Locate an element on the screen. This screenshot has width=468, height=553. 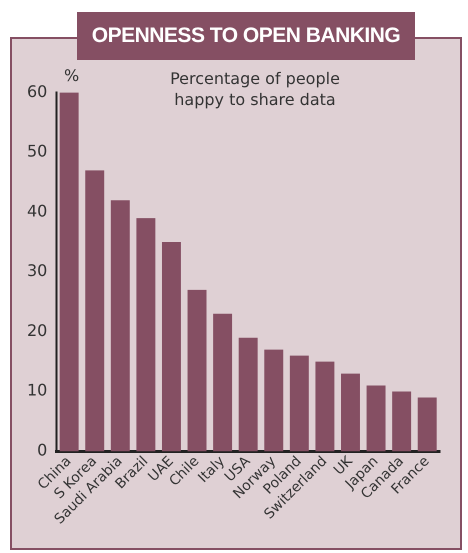
y-axis-title: % is located at coordinates (72, 75).